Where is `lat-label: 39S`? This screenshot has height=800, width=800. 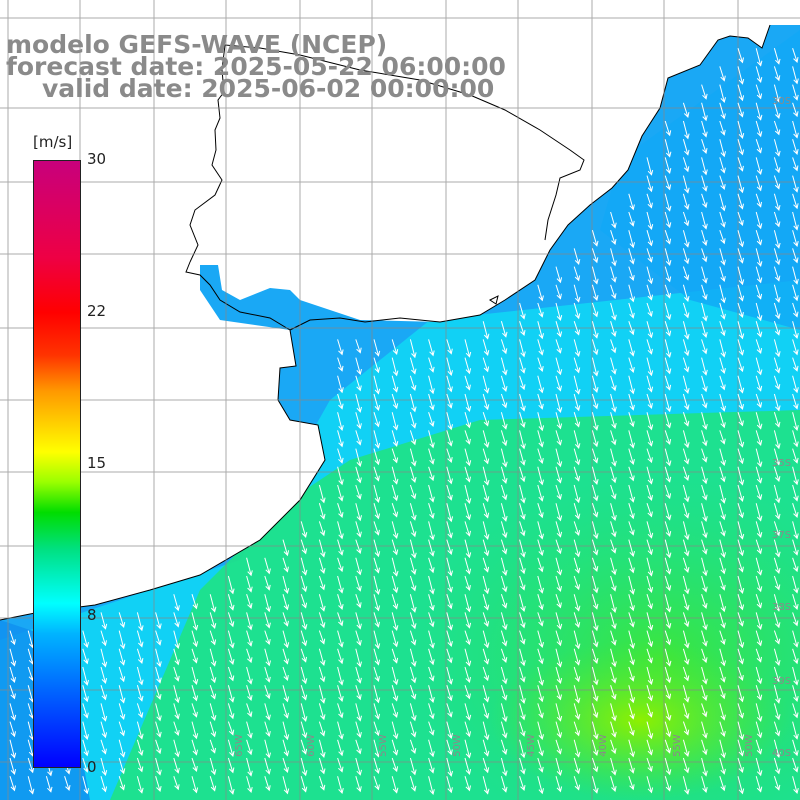
lat-label: 39S is located at coordinates (782, 681).